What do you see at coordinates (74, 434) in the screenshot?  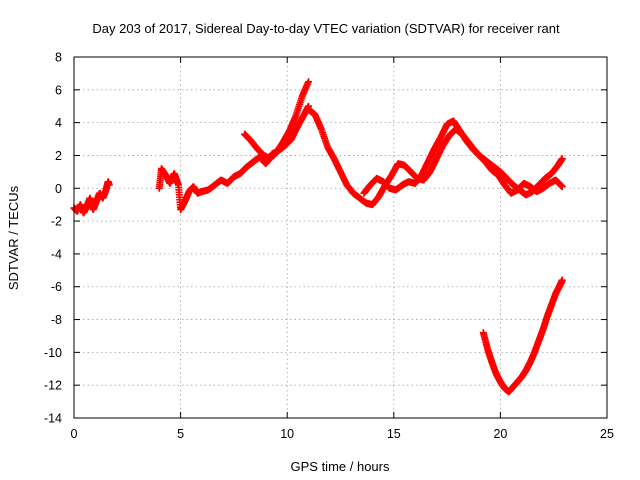 I see `x-tick-label: 0` at bounding box center [74, 434].